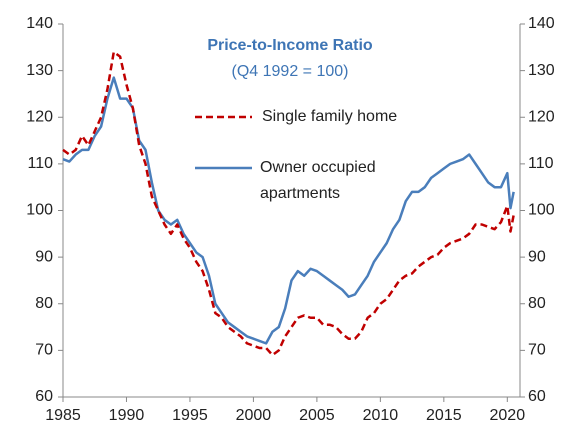  I want to click on y-tick-label: 80, so click(44, 303).